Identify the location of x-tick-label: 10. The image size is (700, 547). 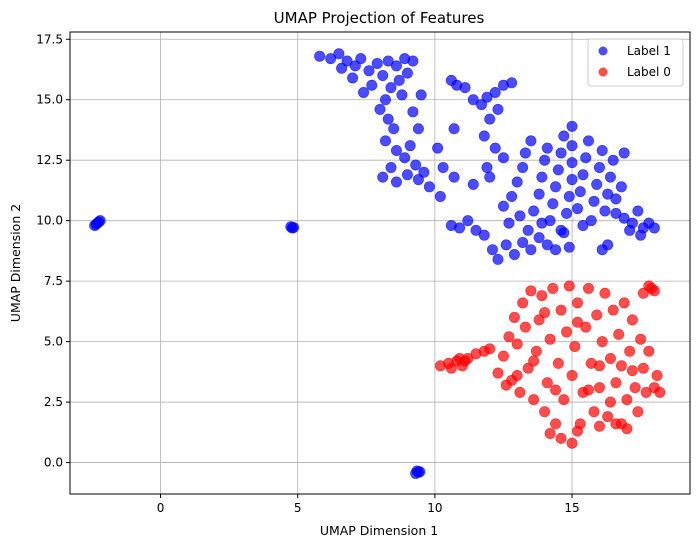
(434, 508).